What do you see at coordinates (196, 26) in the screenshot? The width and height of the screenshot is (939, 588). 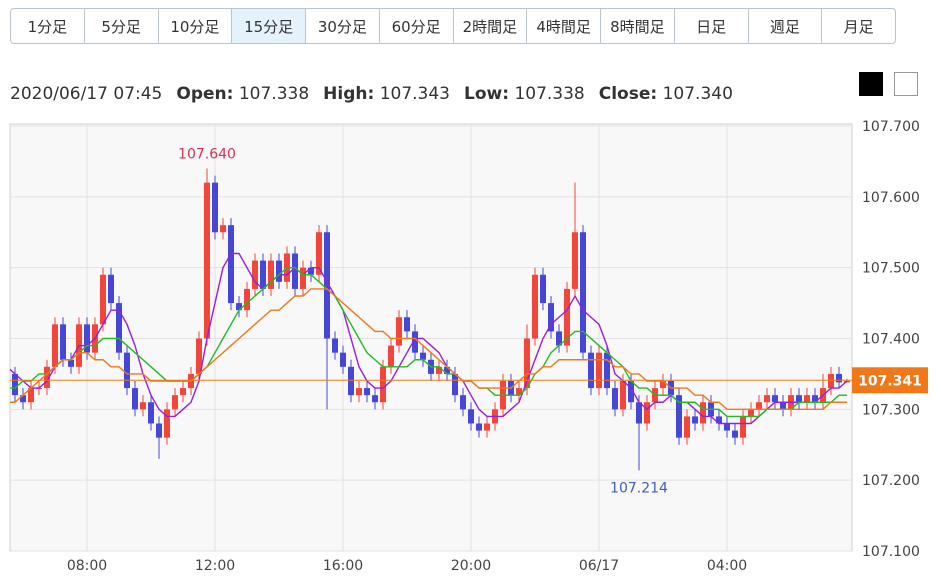 I see `timeframe-tab: 10分足` at bounding box center [196, 26].